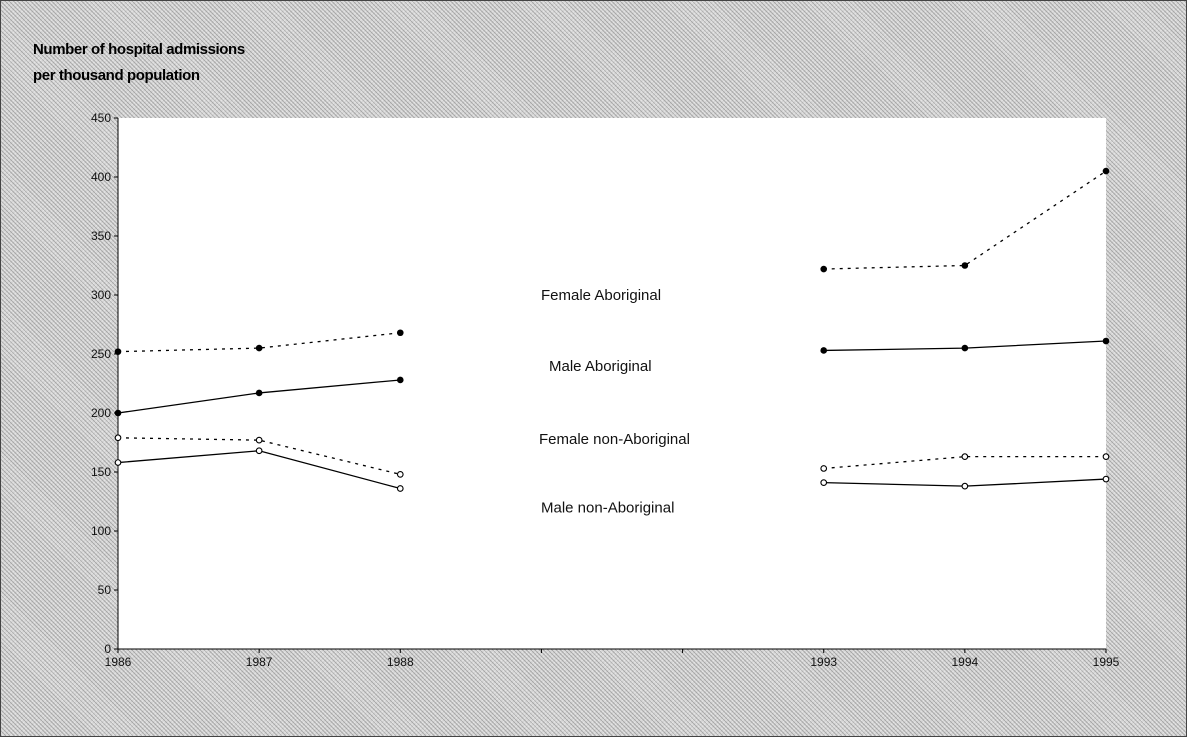 Image resolution: width=1187 pixels, height=738 pixels. What do you see at coordinates (101, 177) in the screenshot?
I see `y-tick-label: 400` at bounding box center [101, 177].